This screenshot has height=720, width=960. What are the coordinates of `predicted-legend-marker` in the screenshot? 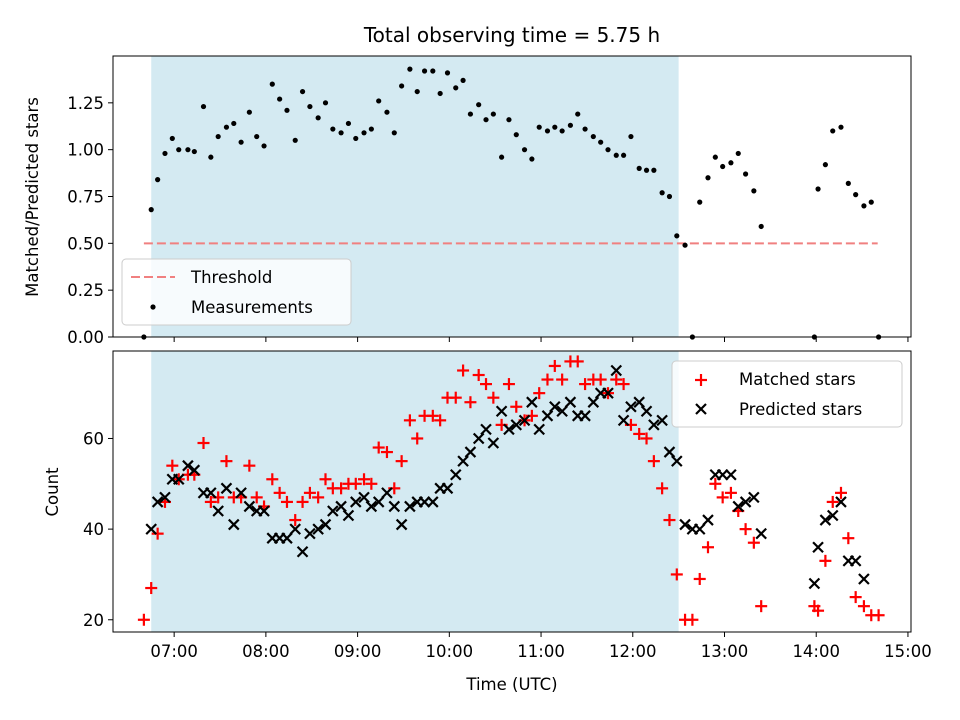 It's located at (701, 409).